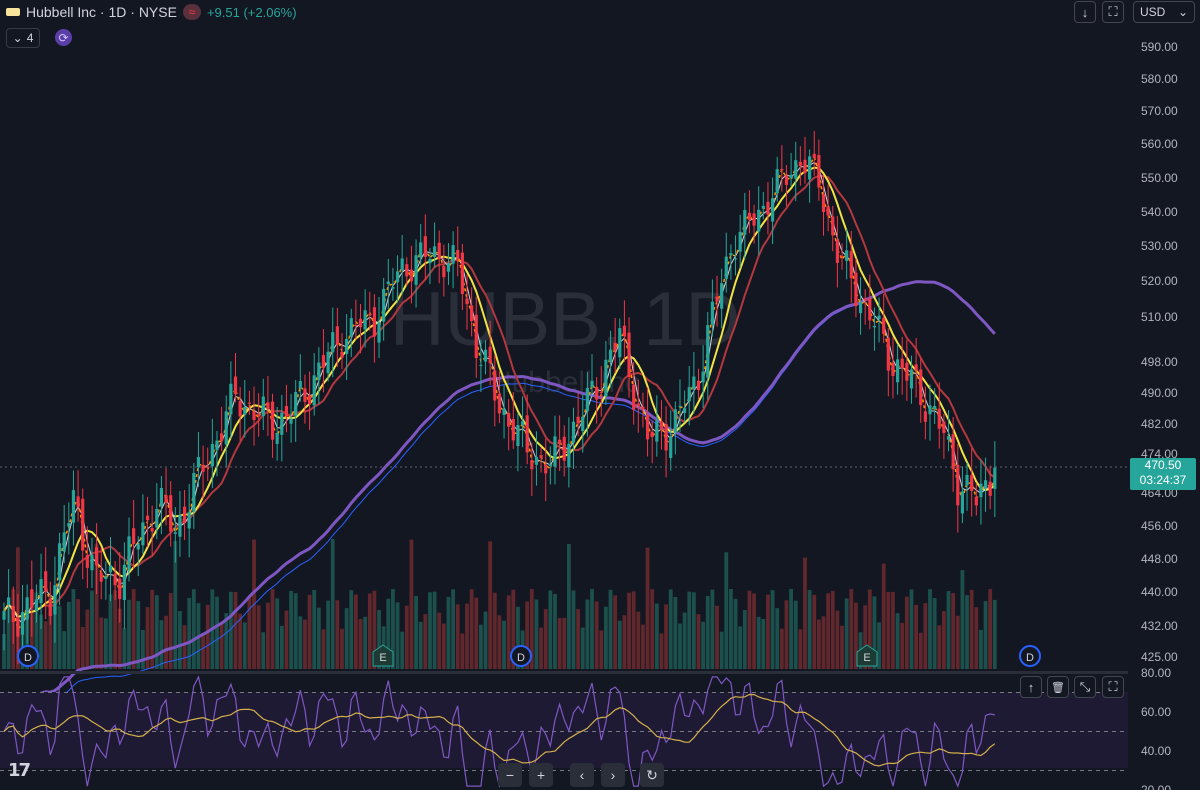 This screenshot has width=1200, height=790. I want to click on collapse-icon: ⤡, so click(1085, 686).